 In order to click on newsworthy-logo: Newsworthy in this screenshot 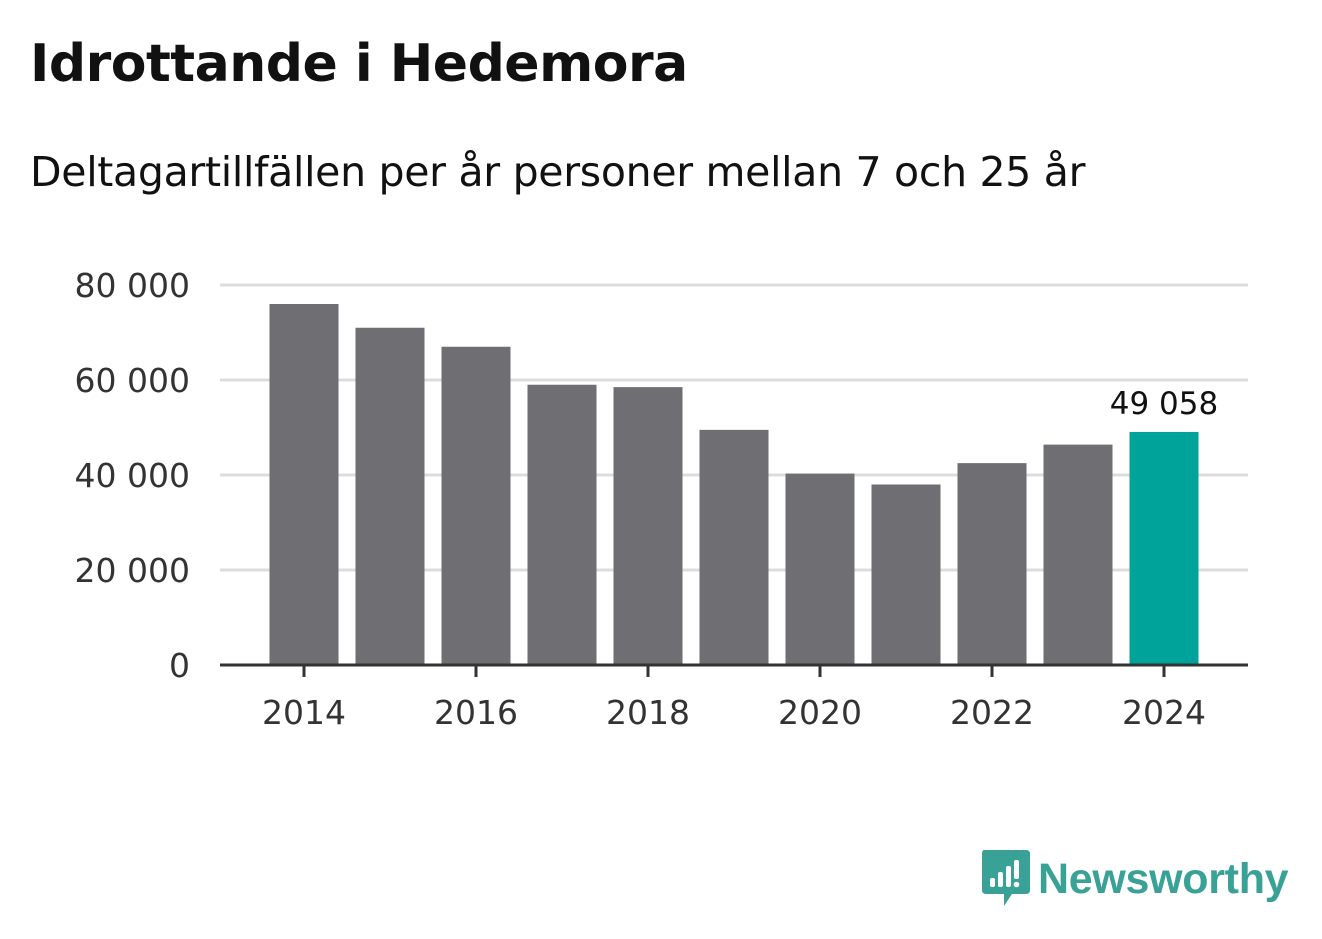, I will do `click(1134, 879)`.